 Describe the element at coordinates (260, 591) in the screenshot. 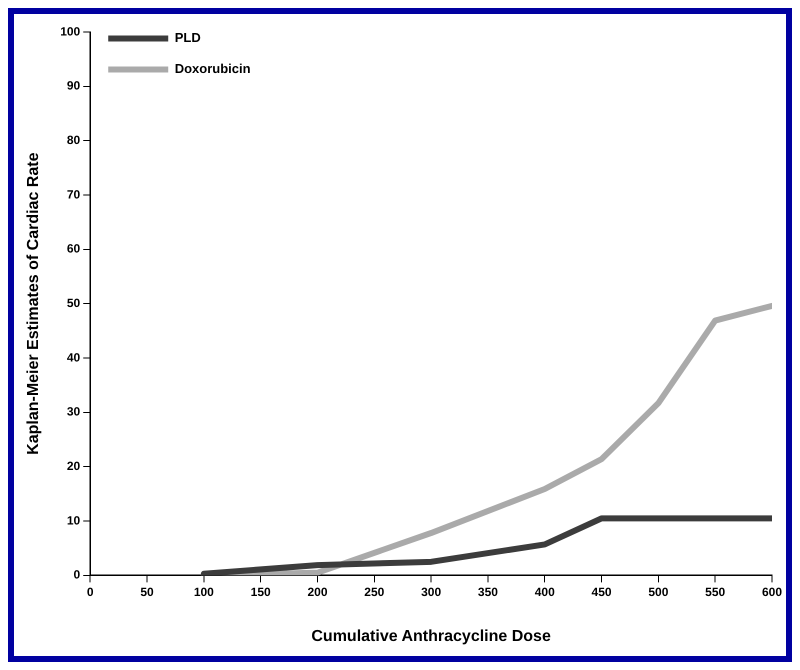

I see `x-tick-label: 150` at that location.